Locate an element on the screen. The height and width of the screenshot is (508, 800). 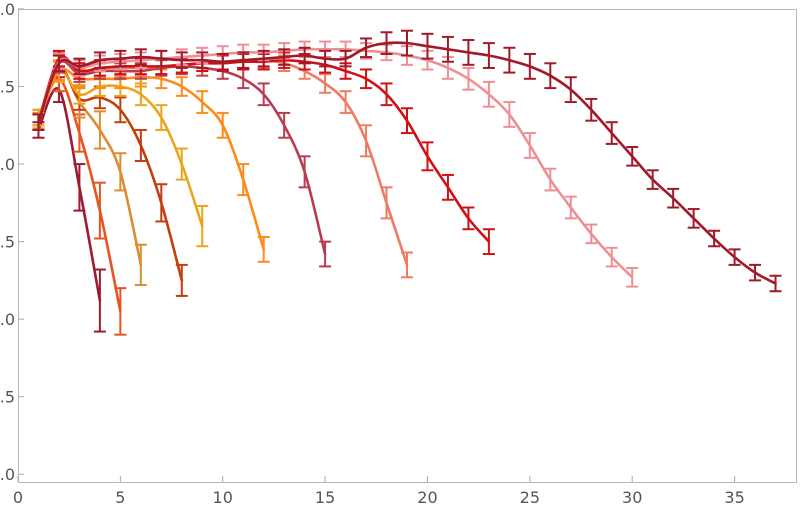
x-tick-label: 0 is located at coordinates (18, 497).